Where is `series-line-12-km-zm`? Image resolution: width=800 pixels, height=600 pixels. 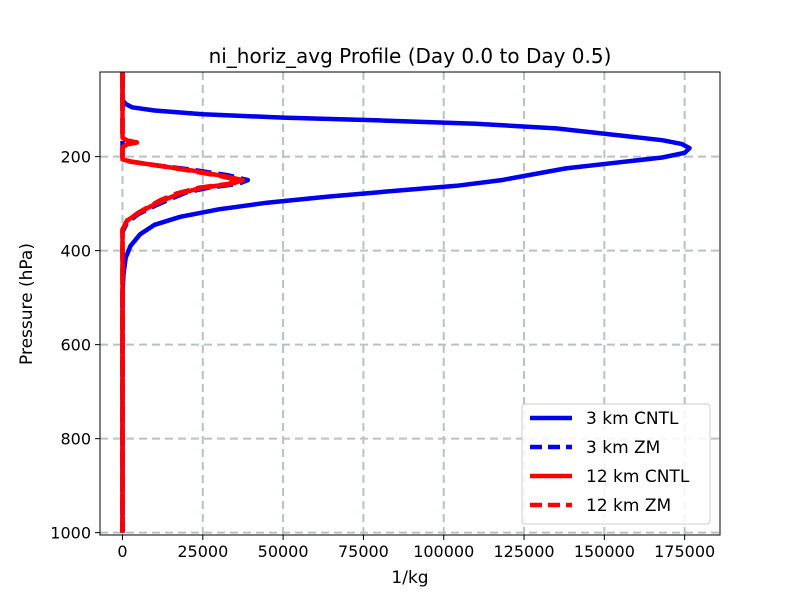 series-line-12-km-zm is located at coordinates (180, 302).